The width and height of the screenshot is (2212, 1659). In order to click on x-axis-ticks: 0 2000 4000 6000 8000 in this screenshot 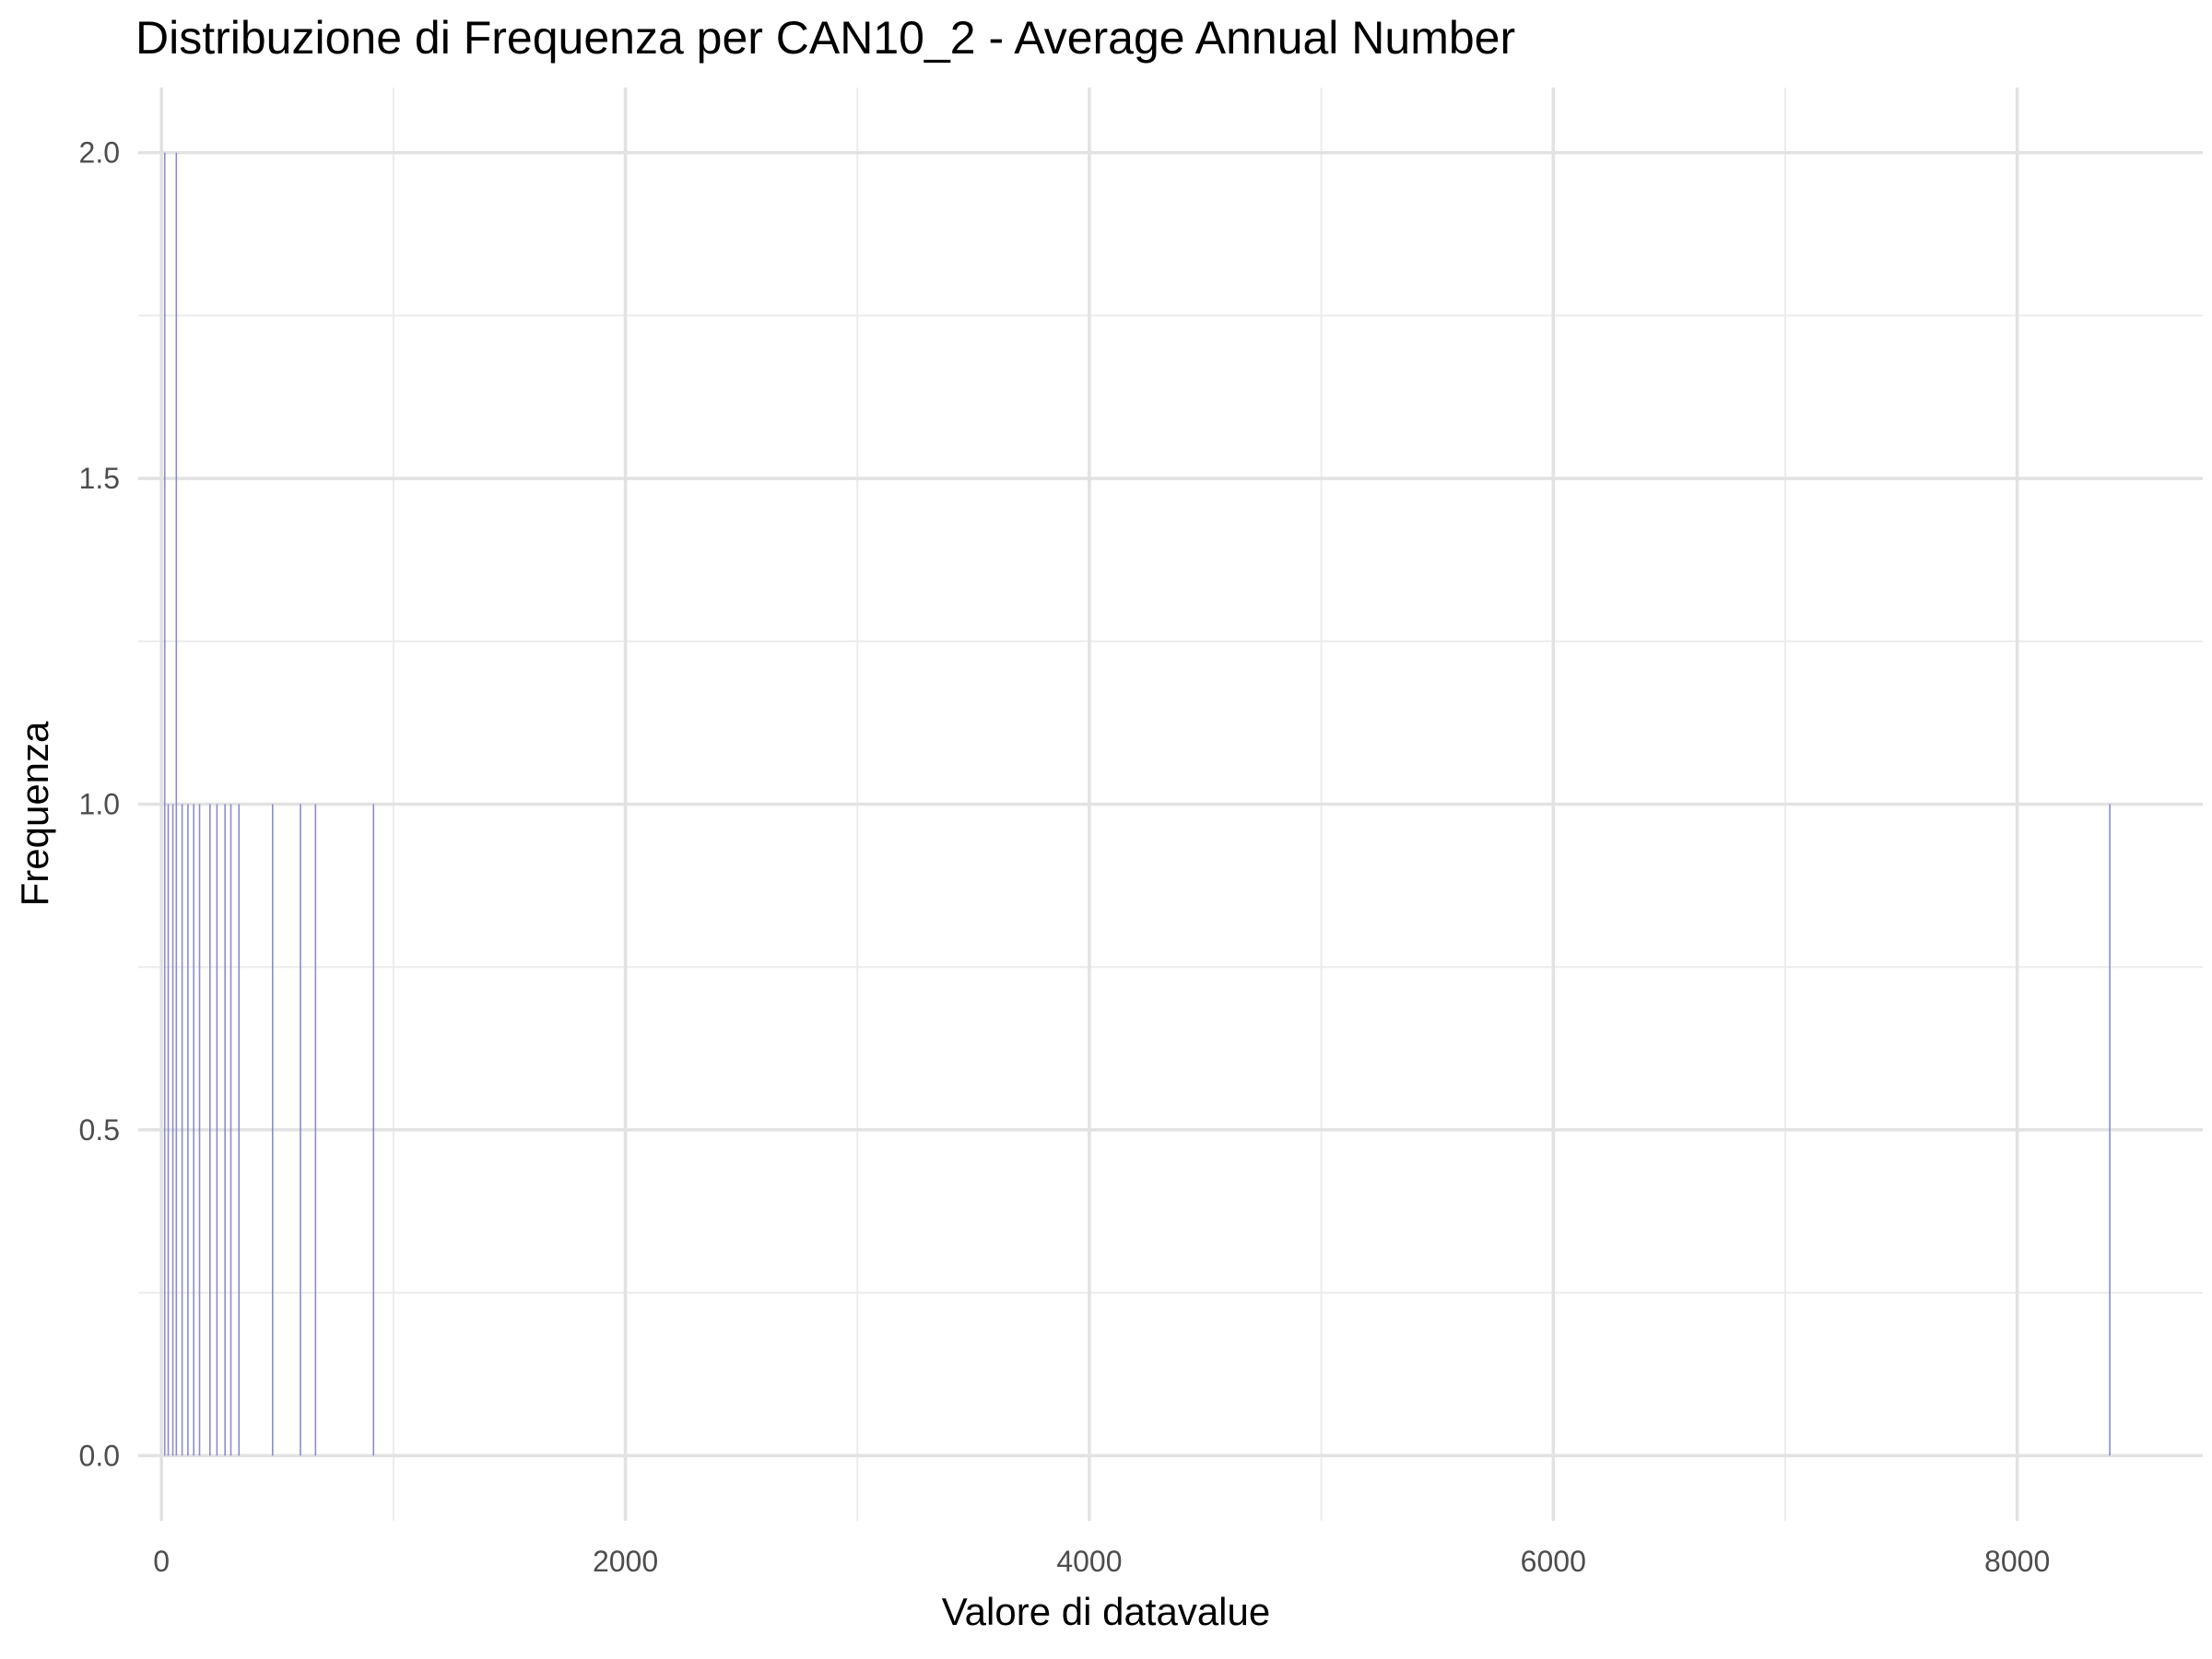, I will do `click(1101, 1561)`.